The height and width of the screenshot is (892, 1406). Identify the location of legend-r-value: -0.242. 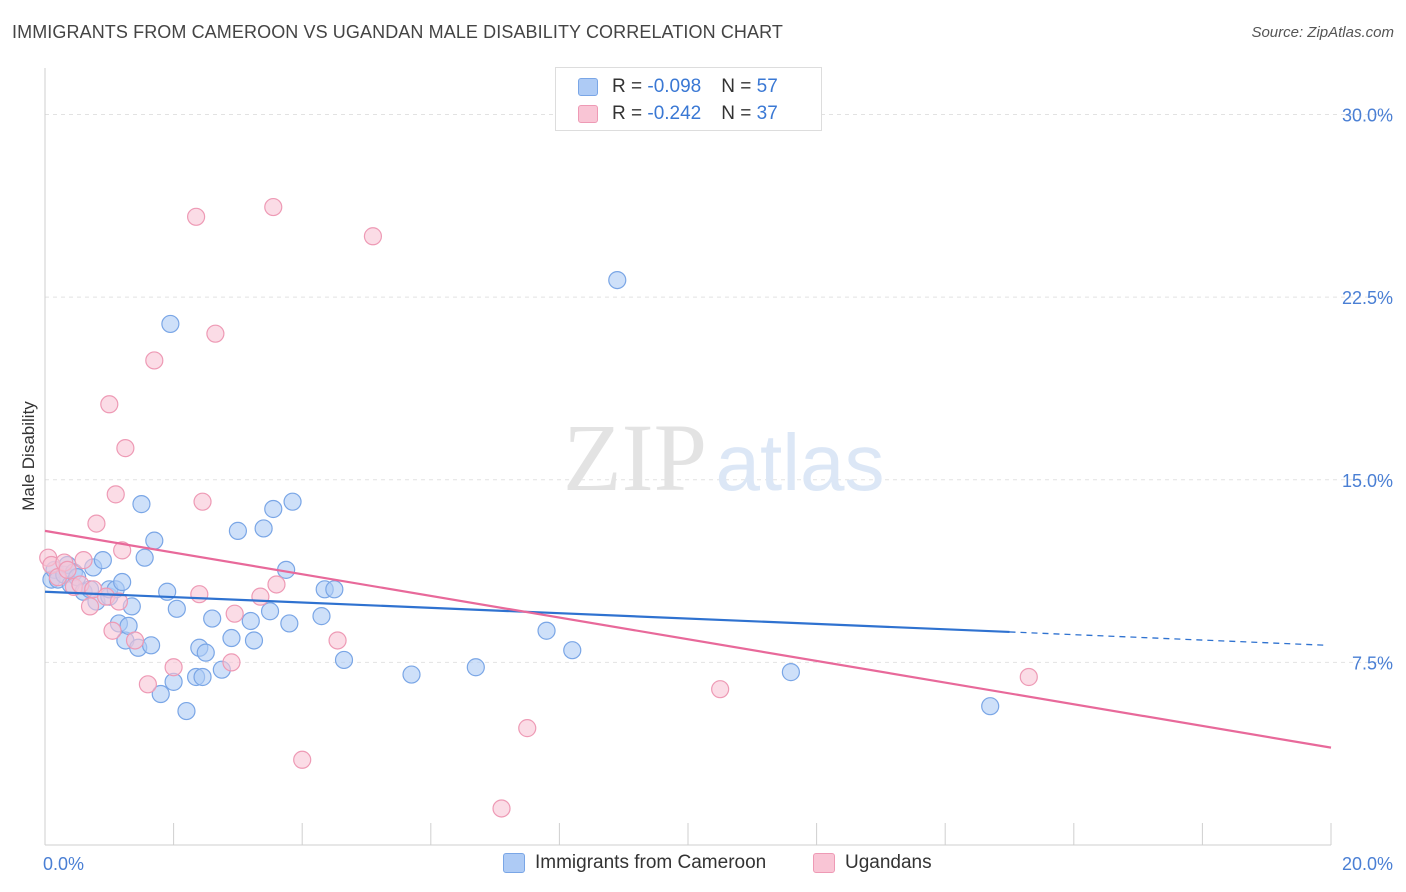
(674, 113).